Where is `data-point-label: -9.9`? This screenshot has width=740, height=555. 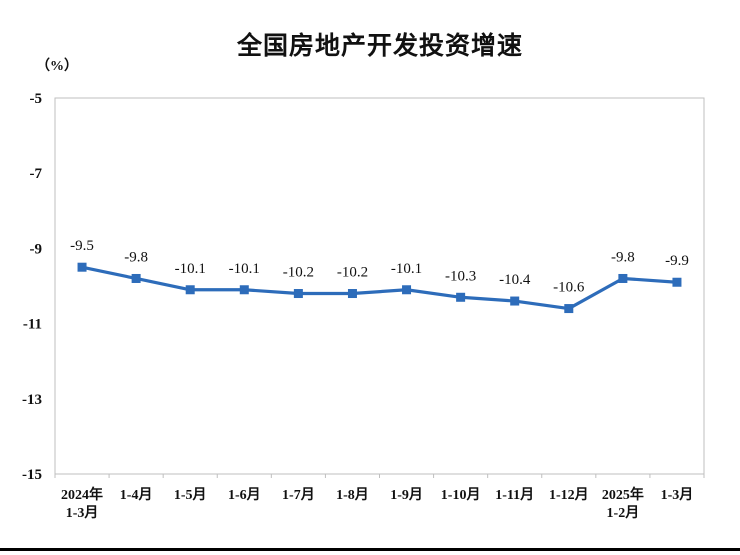
data-point-label: -9.9 is located at coordinates (677, 261).